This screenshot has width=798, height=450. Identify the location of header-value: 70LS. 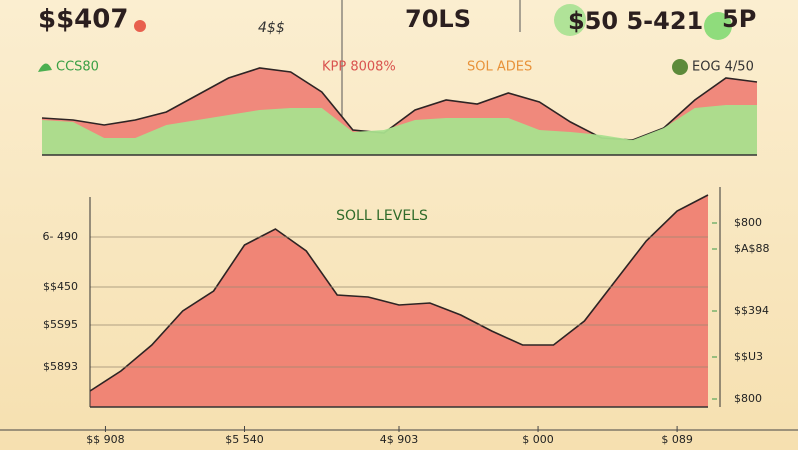
(438, 19).